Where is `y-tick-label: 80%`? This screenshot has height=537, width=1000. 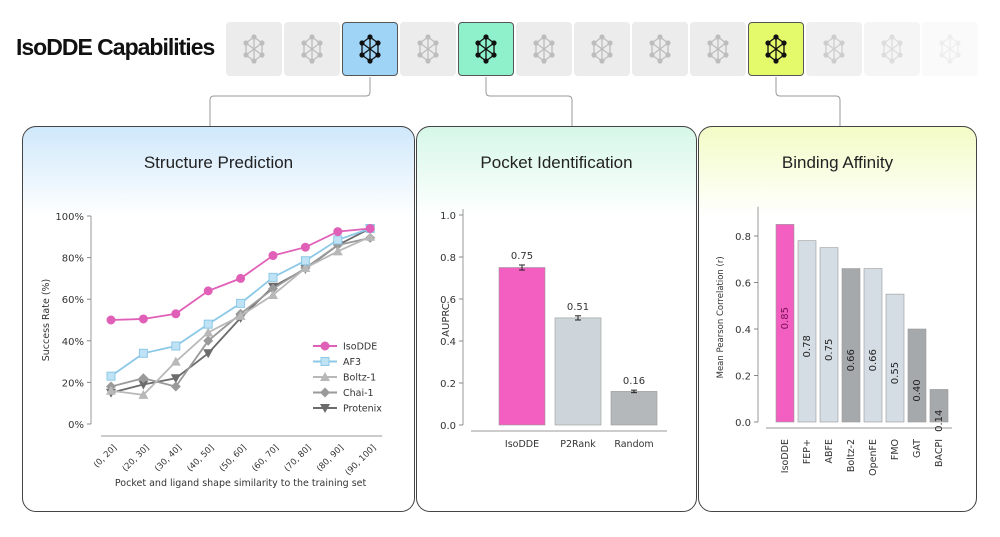
y-tick-label: 80% is located at coordinates (73, 259).